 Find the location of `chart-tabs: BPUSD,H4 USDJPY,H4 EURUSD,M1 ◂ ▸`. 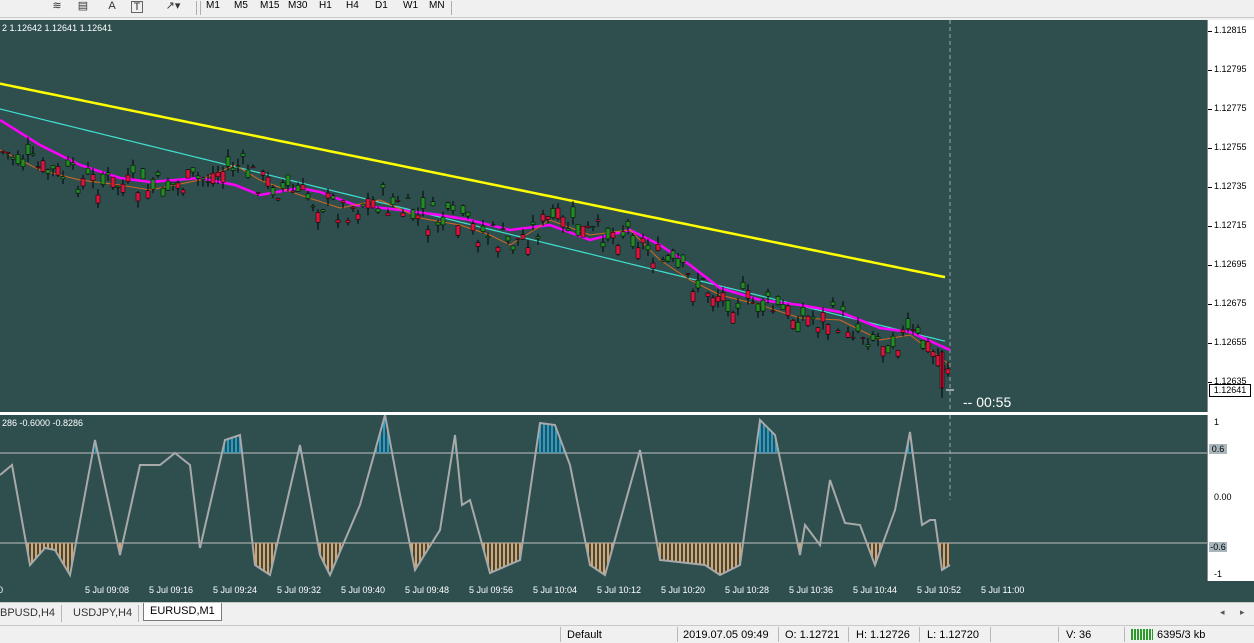

chart-tabs: BPUSD,H4 USDJPY,H4 EURUSD,M1 ◂ ▸ is located at coordinates (627, 613).